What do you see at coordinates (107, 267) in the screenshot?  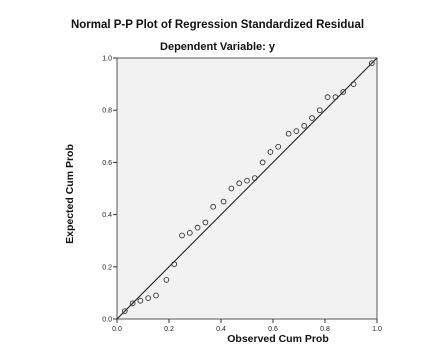 I see `y-tick-label: 0.2` at bounding box center [107, 267].